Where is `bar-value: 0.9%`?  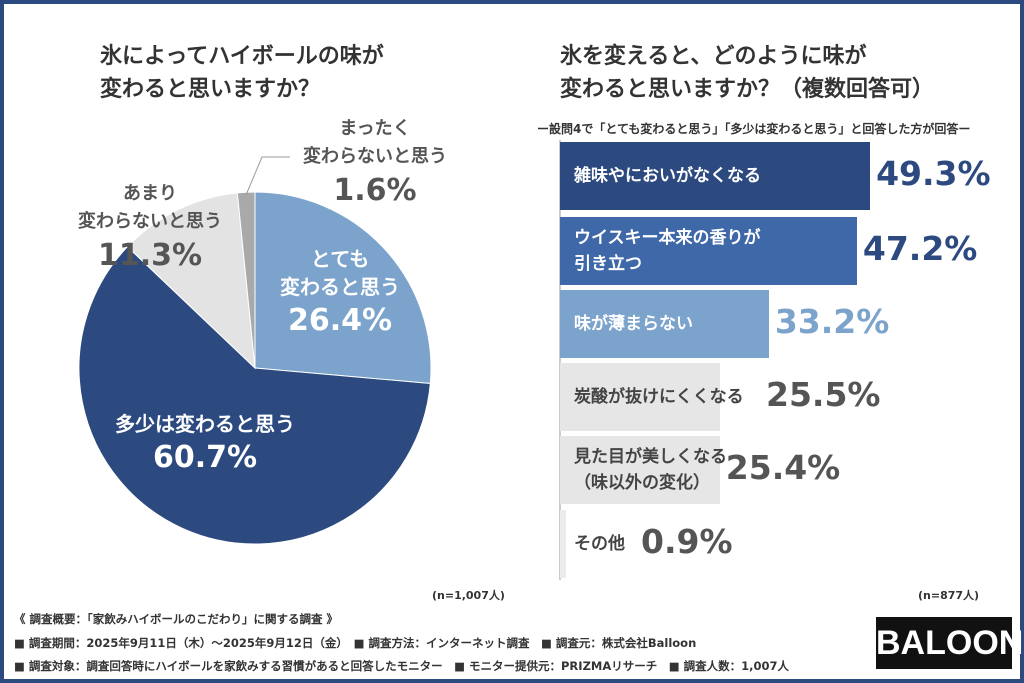 bar-value: 0.9% is located at coordinates (687, 541).